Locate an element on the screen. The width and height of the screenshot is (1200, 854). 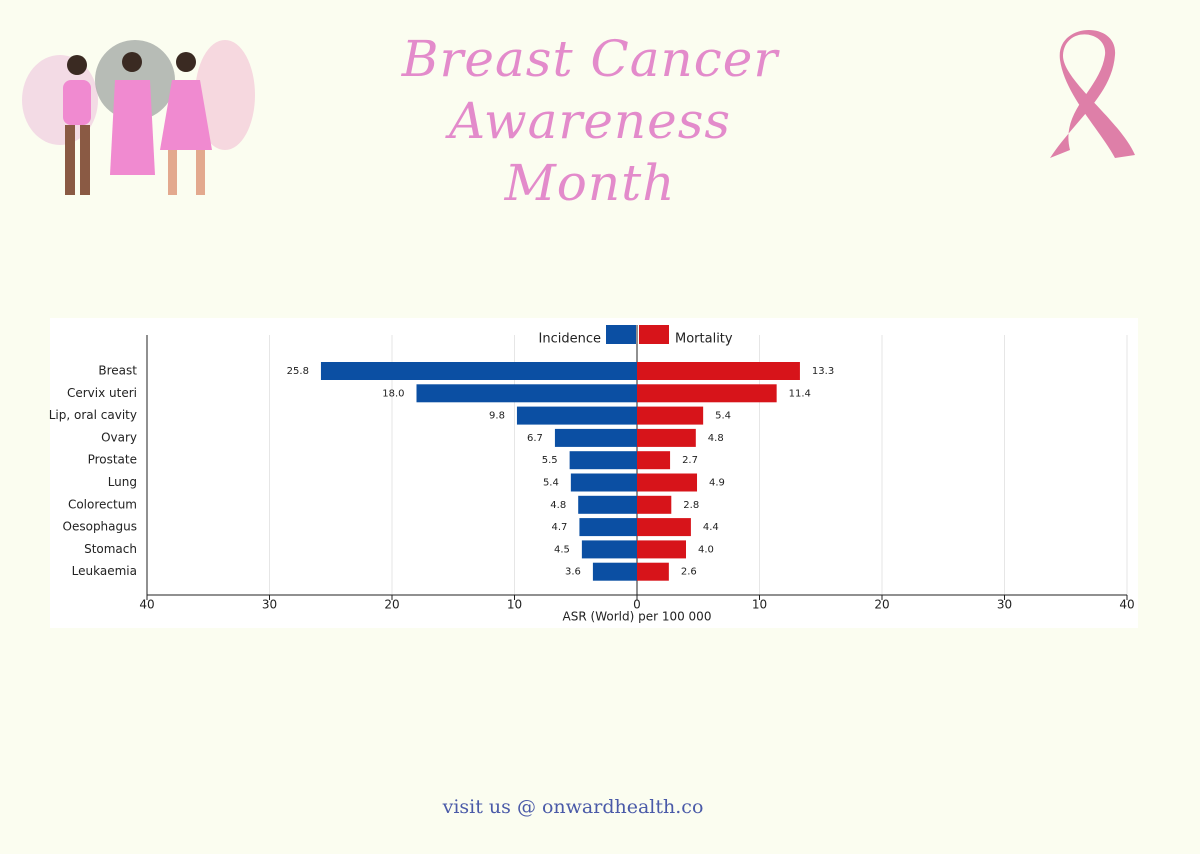
ribbon is located at coordinates (1092, 94).